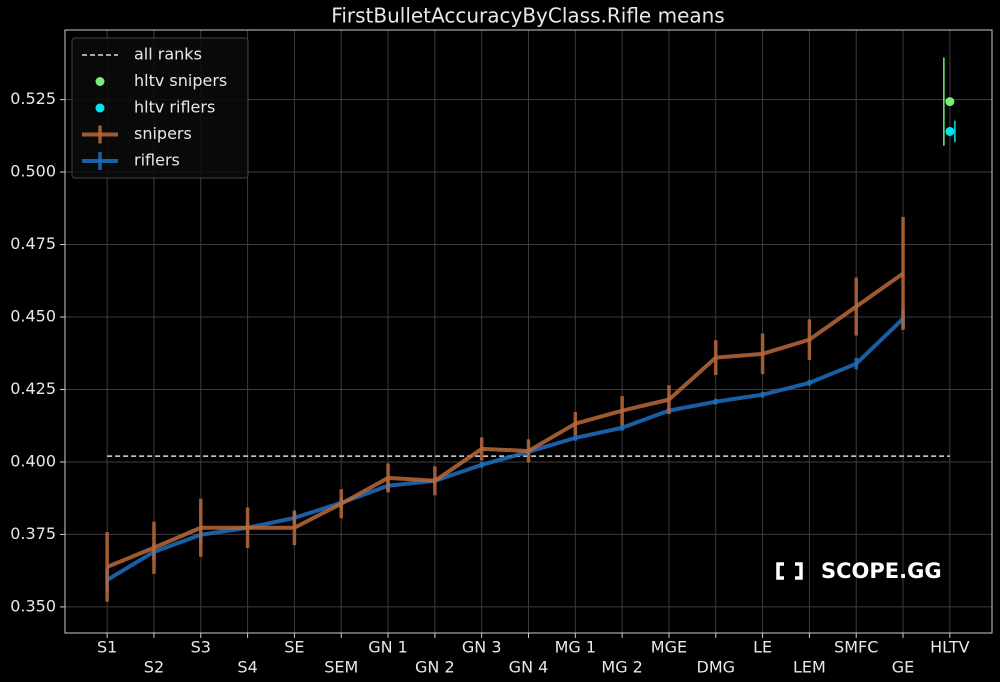 This screenshot has height=682, width=1000. I want to click on x-tick-label: HLTV, so click(950, 647).